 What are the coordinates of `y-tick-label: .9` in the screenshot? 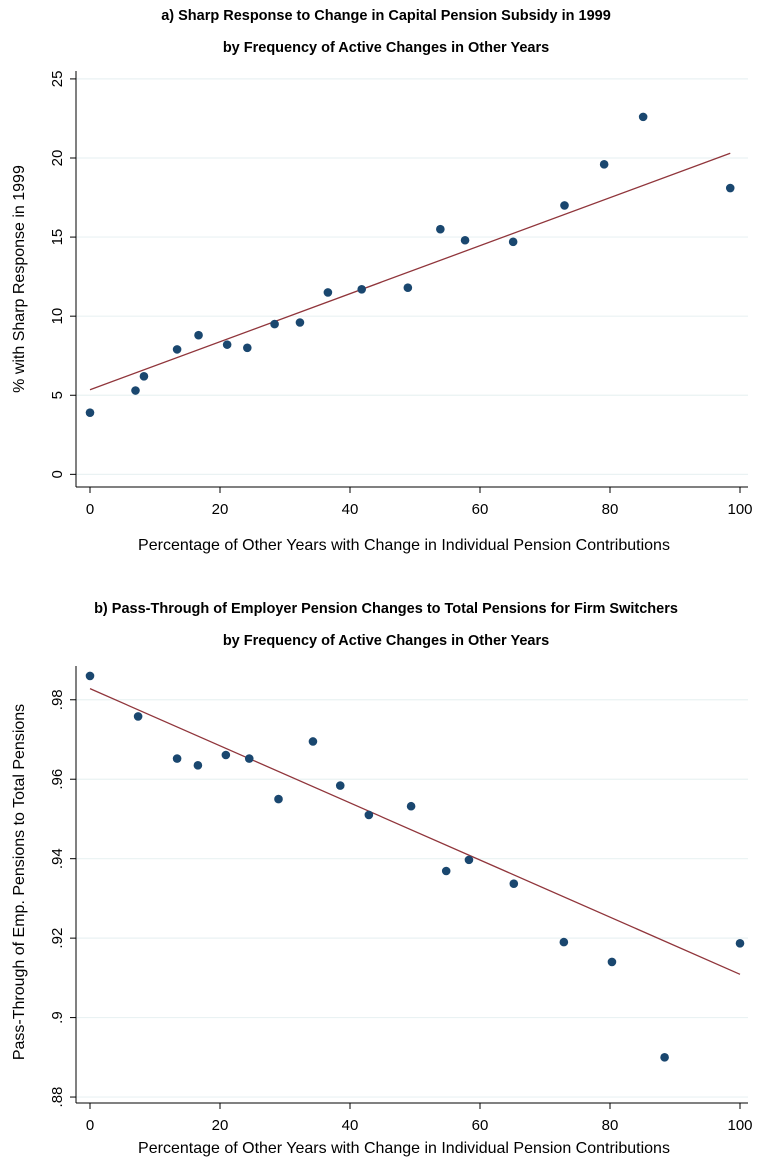 It's located at (57, 1017).